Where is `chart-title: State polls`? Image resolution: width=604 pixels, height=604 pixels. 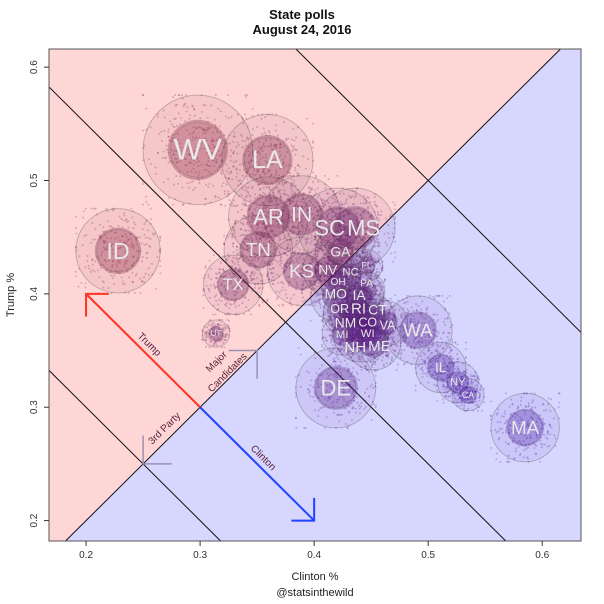
chart-title: State polls is located at coordinates (302, 14).